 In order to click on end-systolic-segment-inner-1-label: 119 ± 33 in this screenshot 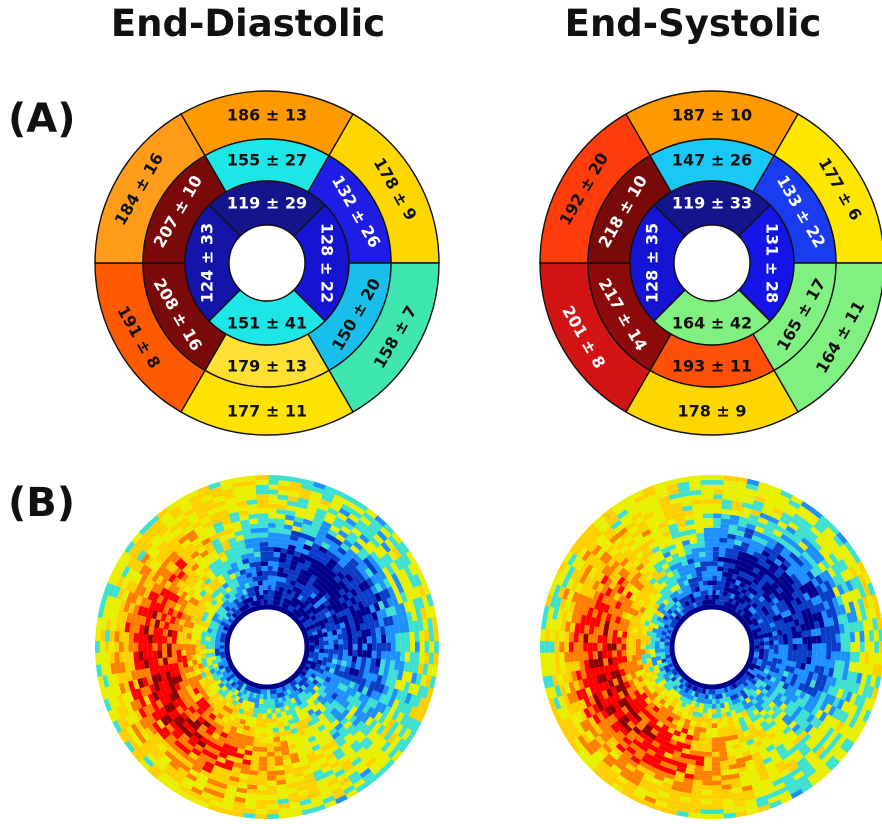, I will do `click(712, 203)`.